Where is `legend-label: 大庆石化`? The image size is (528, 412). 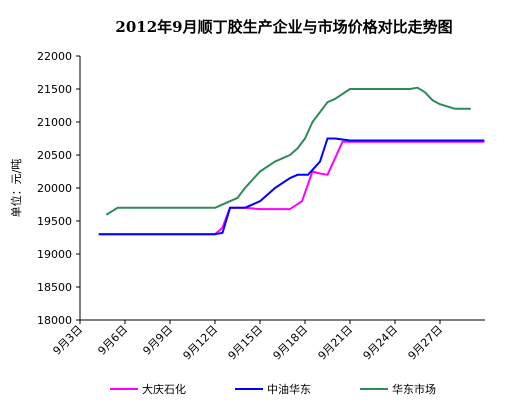
legend-label: 大庆石化 is located at coordinates (164, 389).